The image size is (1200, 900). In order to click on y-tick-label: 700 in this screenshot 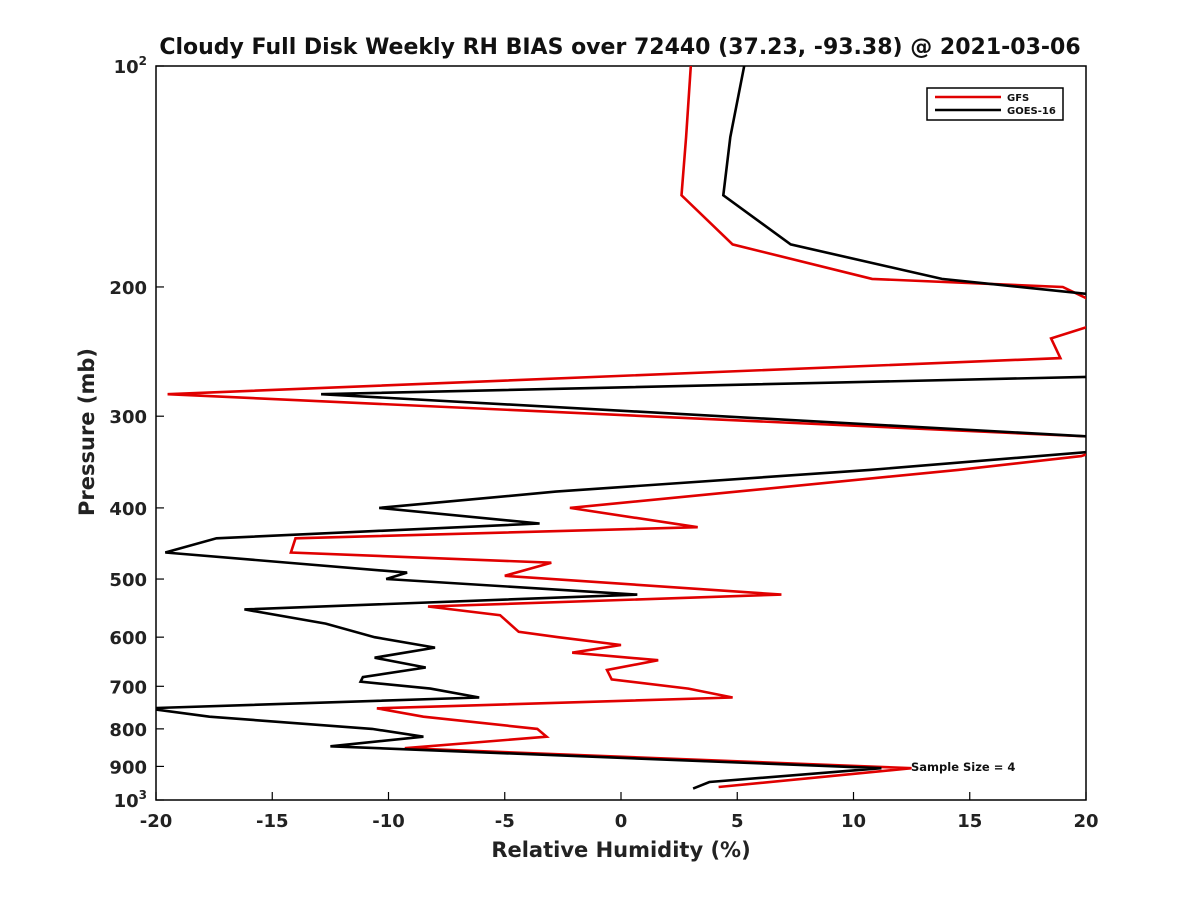, I will do `click(128, 687)`.